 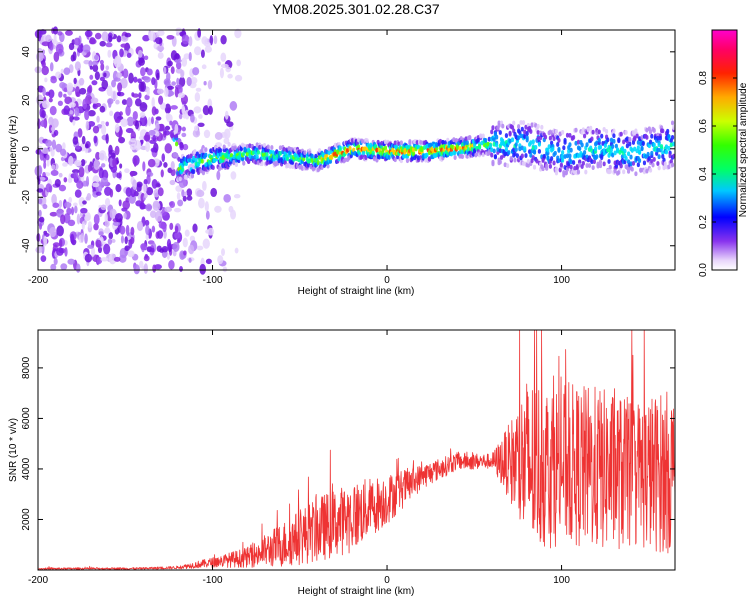 I want to click on colorbar-tick-label: 0.6, so click(x=703, y=126).